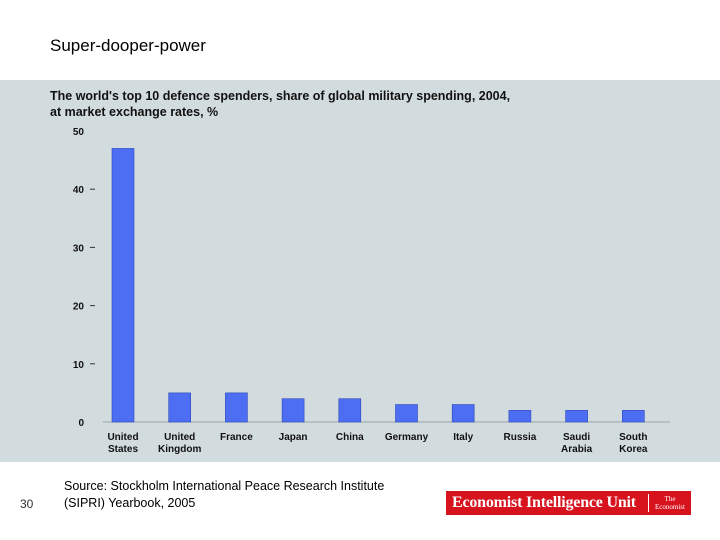 The height and width of the screenshot is (540, 720). What do you see at coordinates (128, 45) in the screenshot?
I see `slide-title: Super-dooper-power` at bounding box center [128, 45].